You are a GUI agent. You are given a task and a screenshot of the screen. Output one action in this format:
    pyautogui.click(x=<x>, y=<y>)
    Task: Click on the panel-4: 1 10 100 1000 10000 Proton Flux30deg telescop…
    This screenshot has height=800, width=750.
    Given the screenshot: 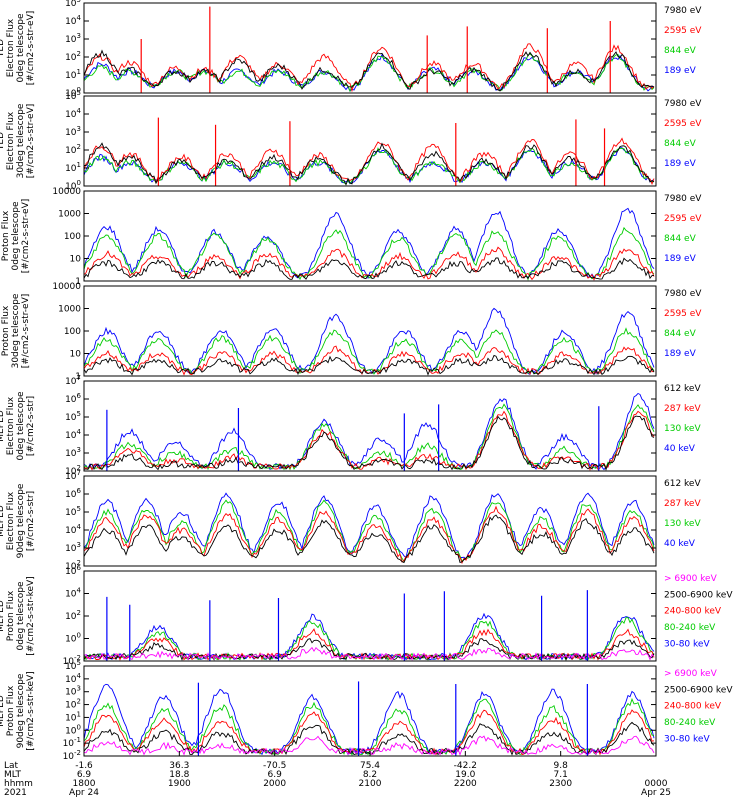 What is the action you would take?
    pyautogui.click(x=351, y=332)
    